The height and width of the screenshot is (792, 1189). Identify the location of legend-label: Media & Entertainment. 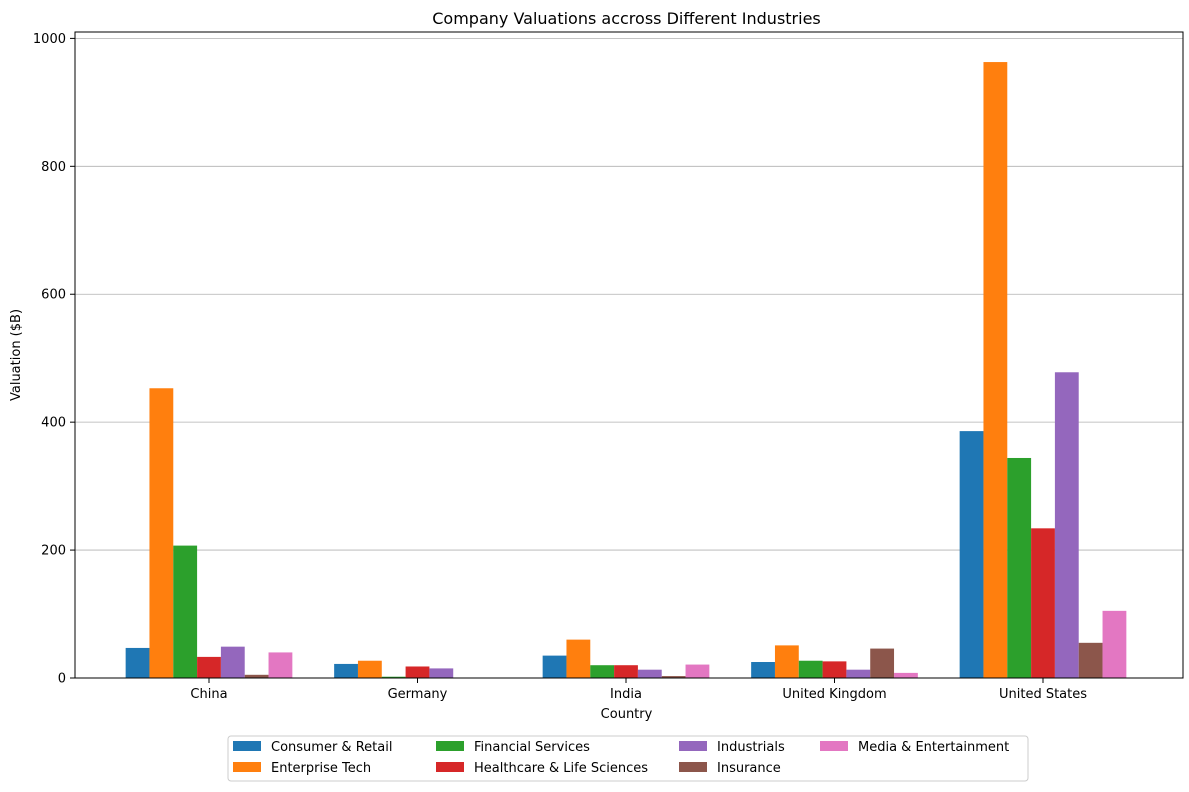
(933, 747).